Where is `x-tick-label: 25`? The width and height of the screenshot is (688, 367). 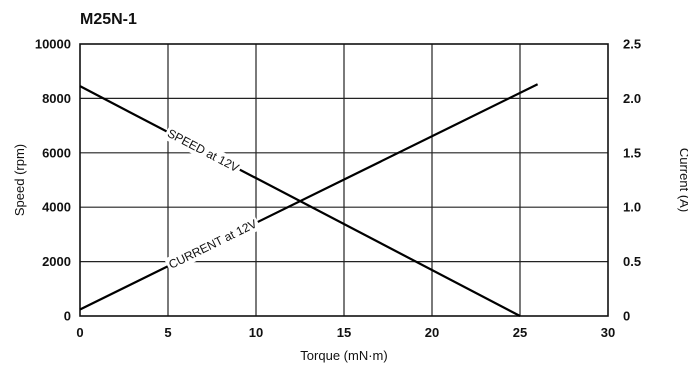 x-tick-label: 25 is located at coordinates (520, 332).